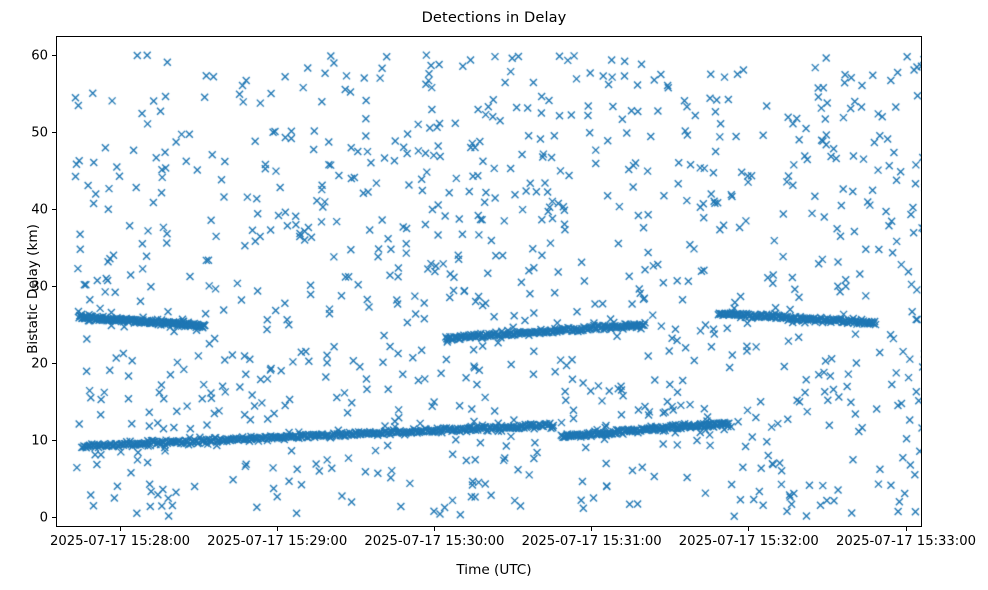 This screenshot has height=590, width=988. I want to click on y-tick-label: 60, so click(39, 55).